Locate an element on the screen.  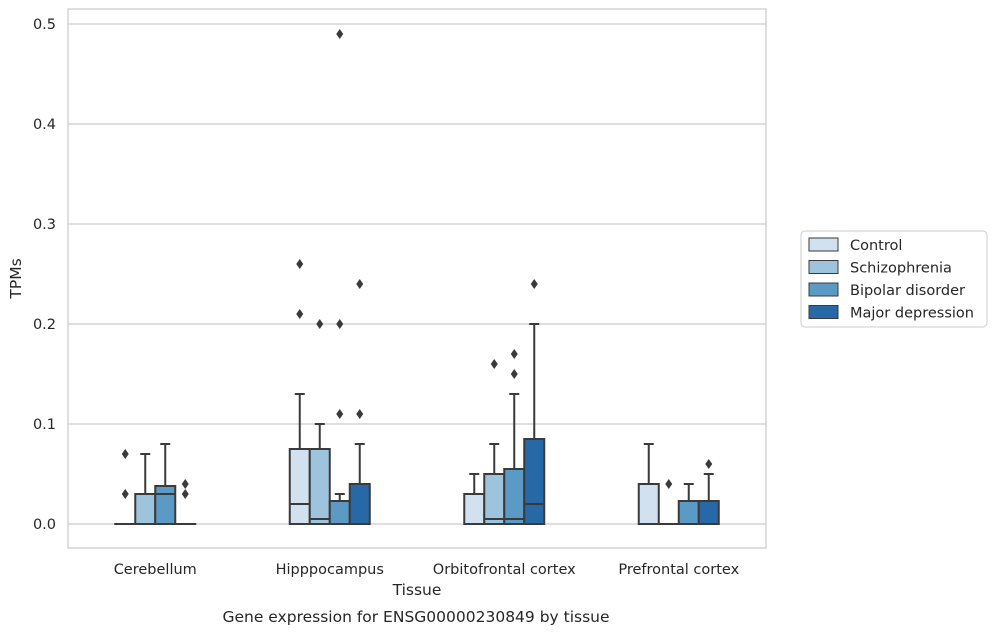
x-tick-label: Cerebellum is located at coordinates (155, 570).